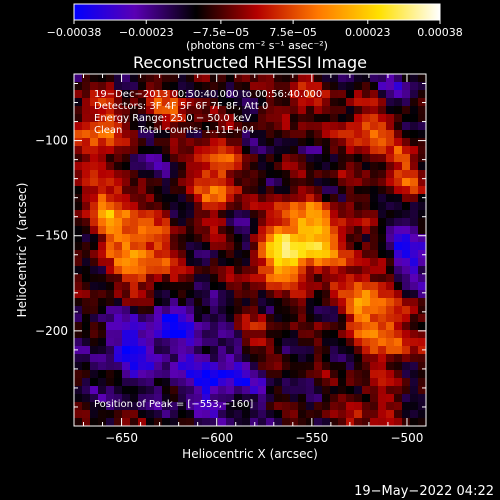 The width and height of the screenshot is (500, 500). I want to click on x-tick-label: −650, so click(121, 438).